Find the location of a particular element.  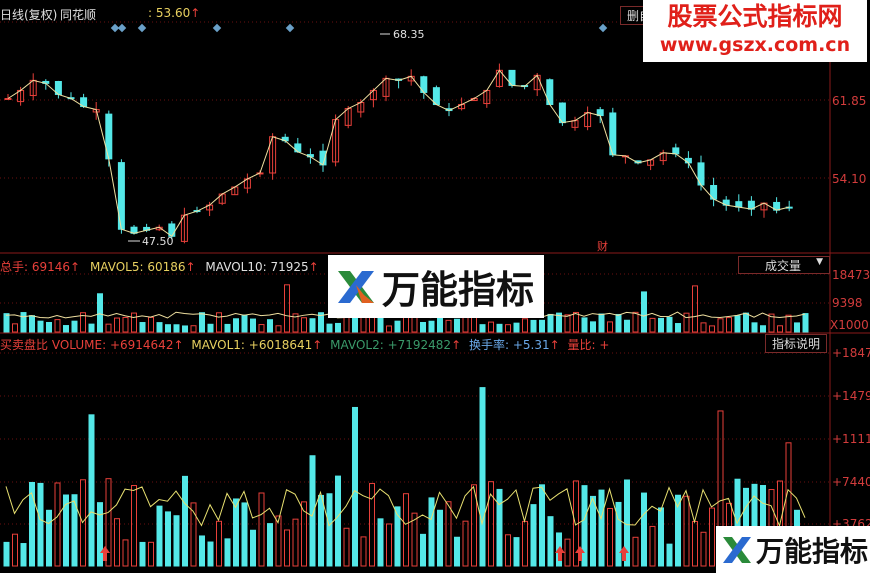

indicator-select: 成交量 ▼ is located at coordinates (784, 265).